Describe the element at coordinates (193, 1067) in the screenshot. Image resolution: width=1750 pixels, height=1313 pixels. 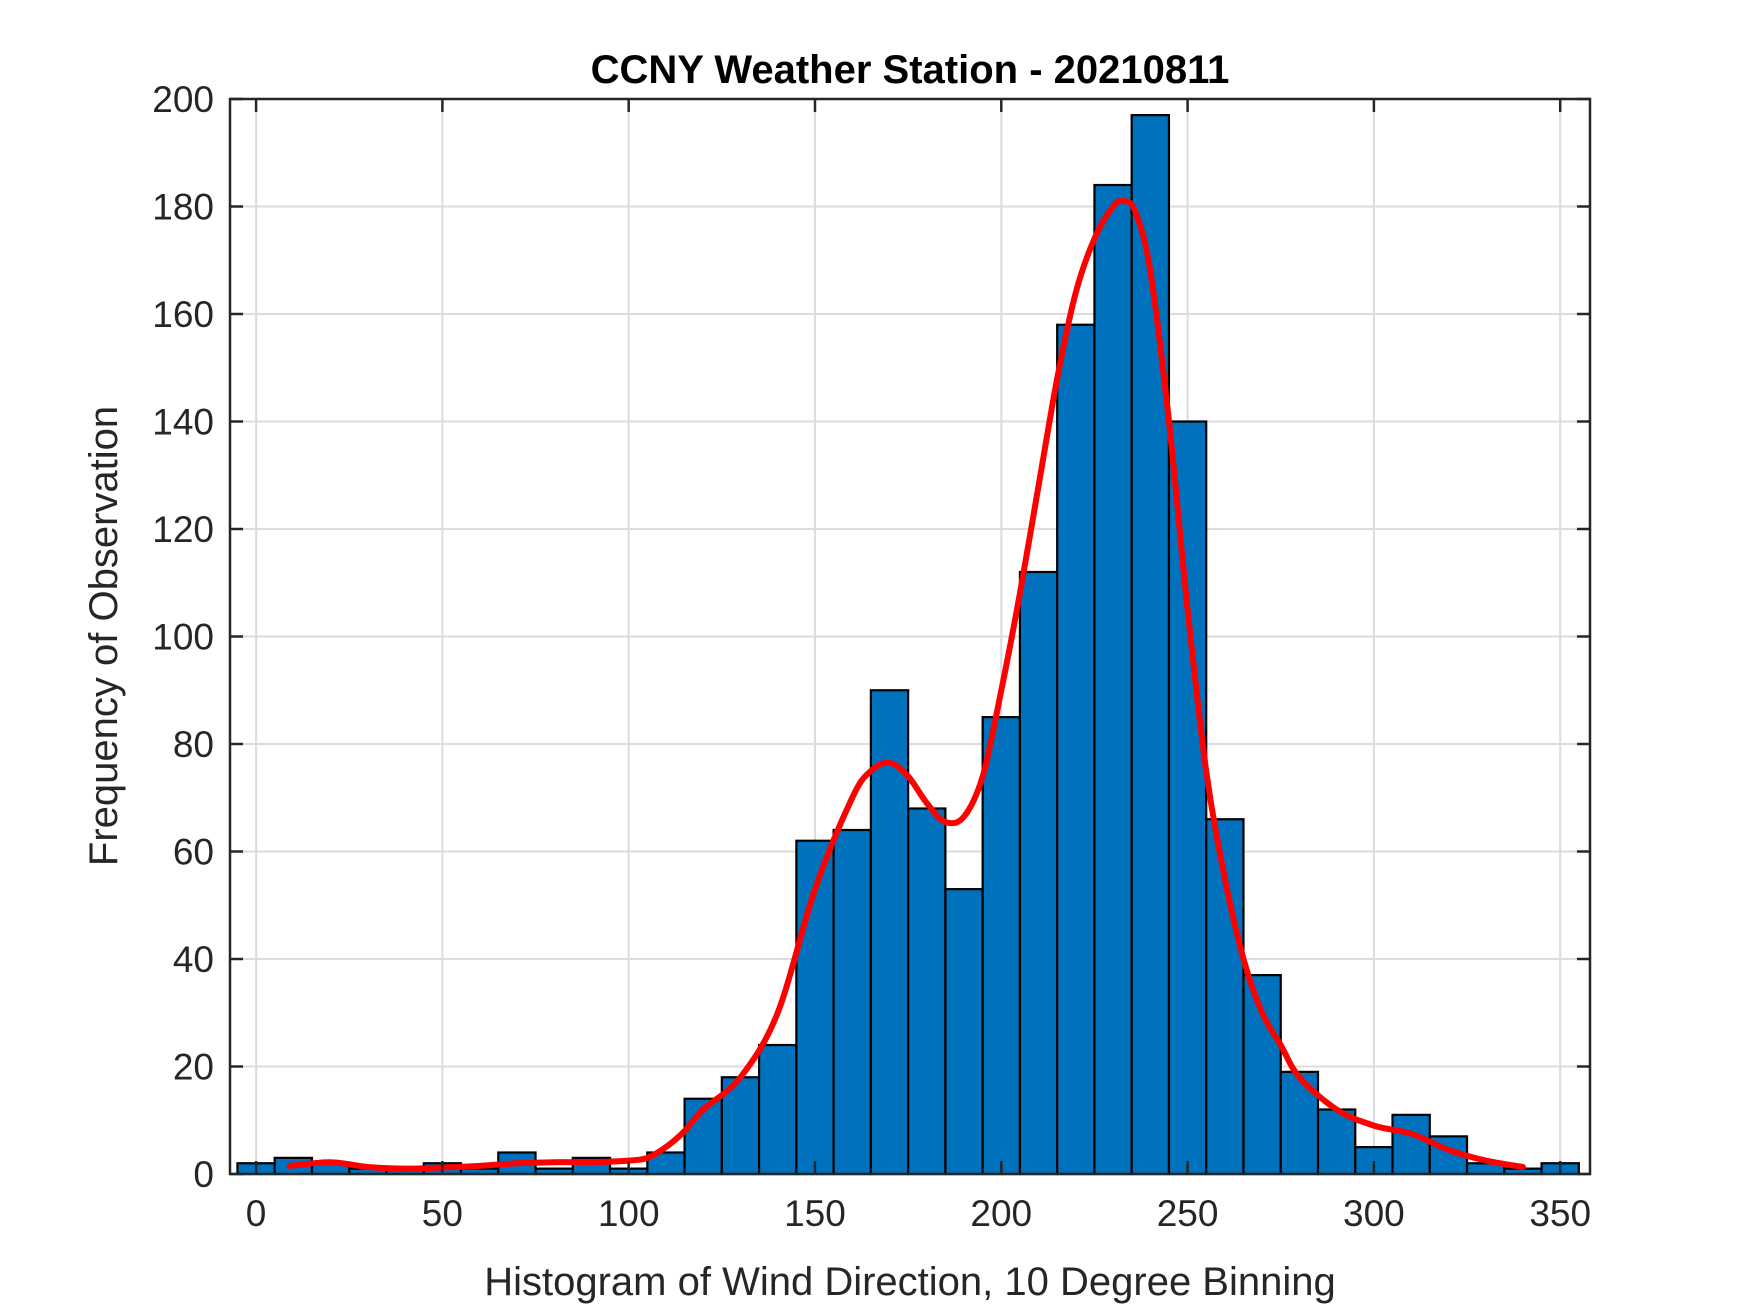
I see `y-tick-label: 20` at that location.